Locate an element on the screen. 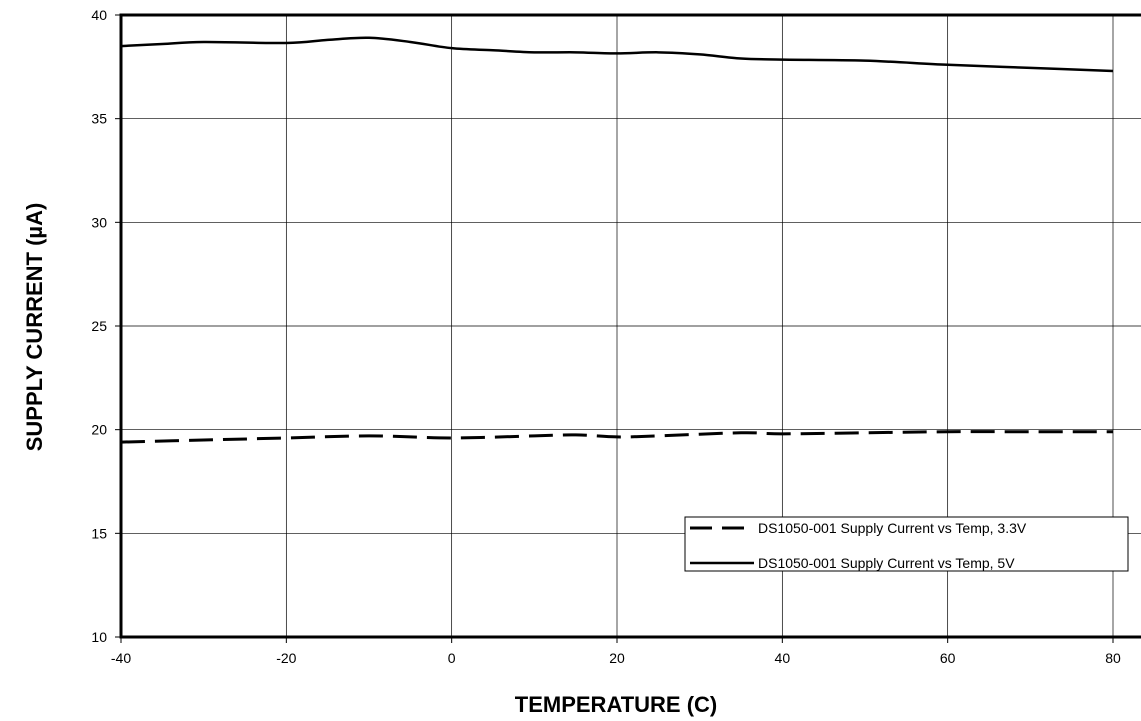 The height and width of the screenshot is (721, 1141). y-tick-label: 25 is located at coordinates (99, 326).